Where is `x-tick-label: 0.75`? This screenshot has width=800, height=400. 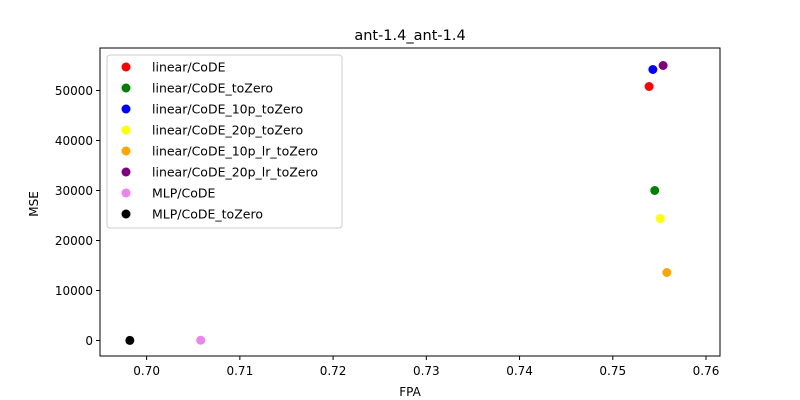 x-tick-label: 0.75 is located at coordinates (612, 371).